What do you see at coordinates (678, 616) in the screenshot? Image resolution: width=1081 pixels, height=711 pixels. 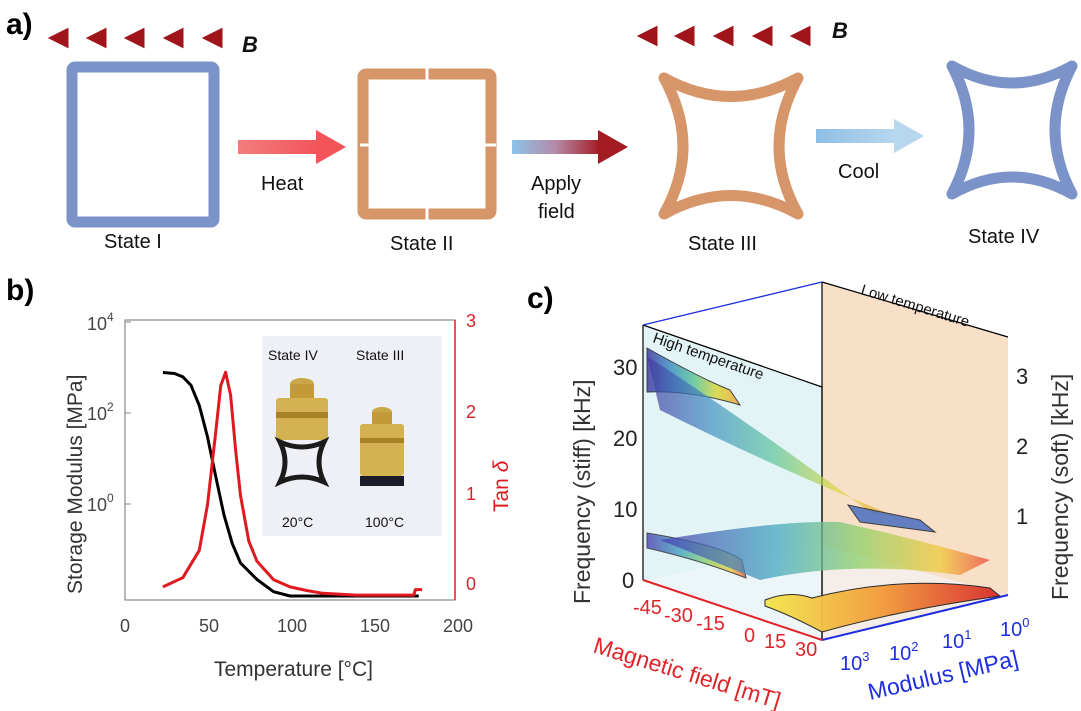 I see `field-tick-n30: -30` at bounding box center [678, 616].